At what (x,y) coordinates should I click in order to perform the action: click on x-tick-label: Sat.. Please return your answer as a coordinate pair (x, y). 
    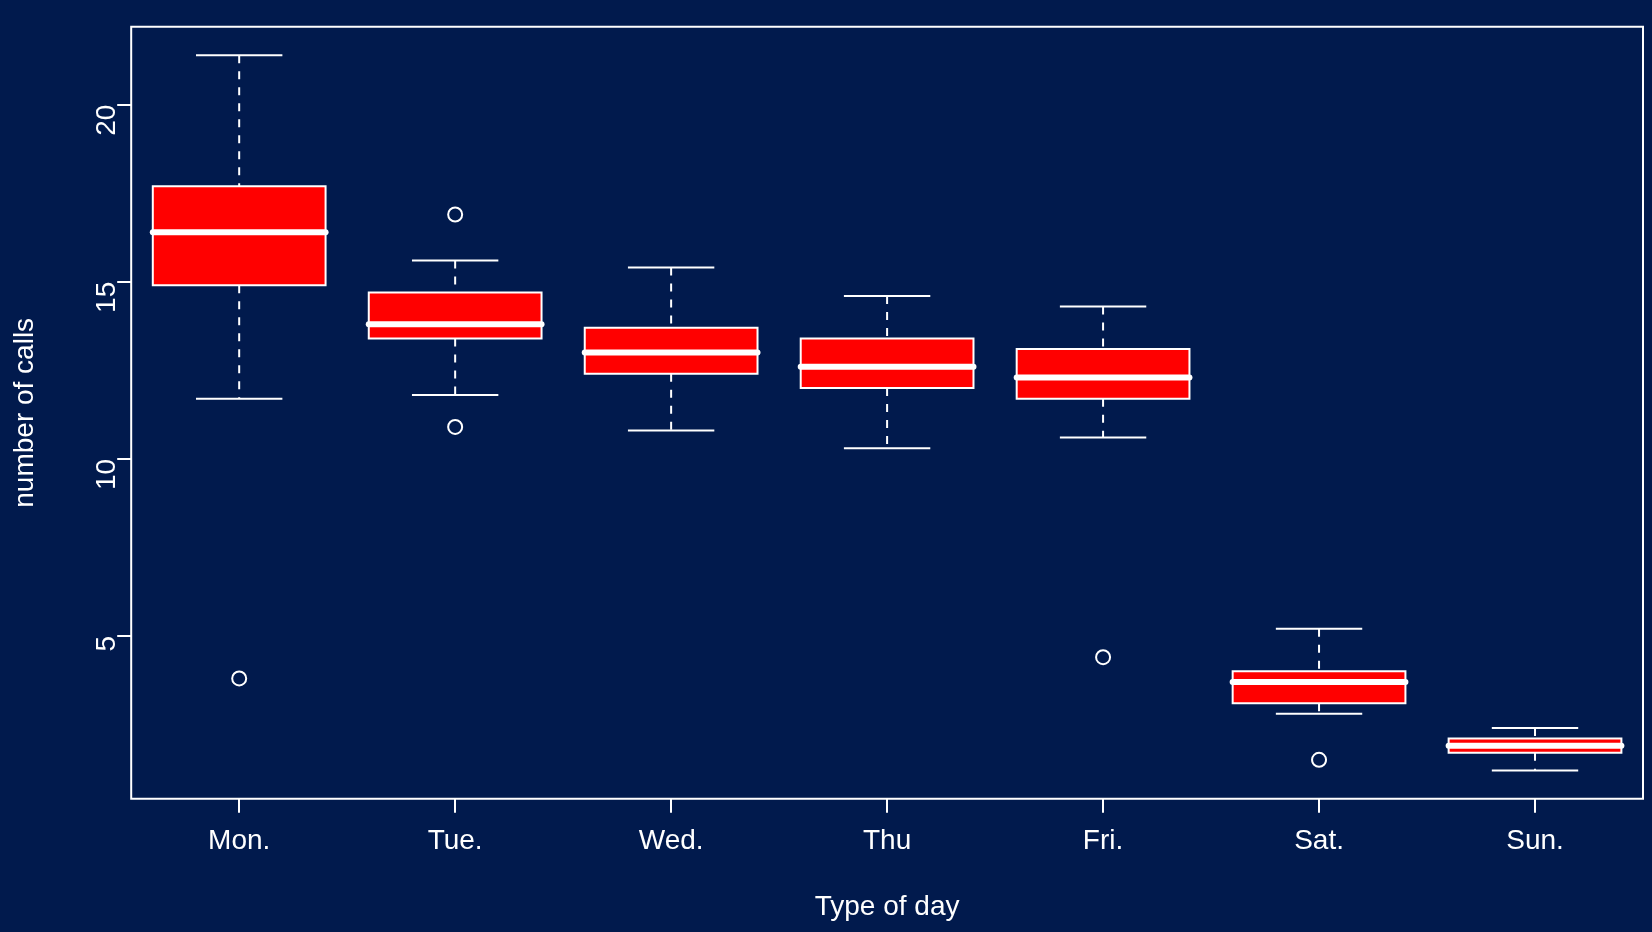
    Looking at the image, I should click on (1319, 840).